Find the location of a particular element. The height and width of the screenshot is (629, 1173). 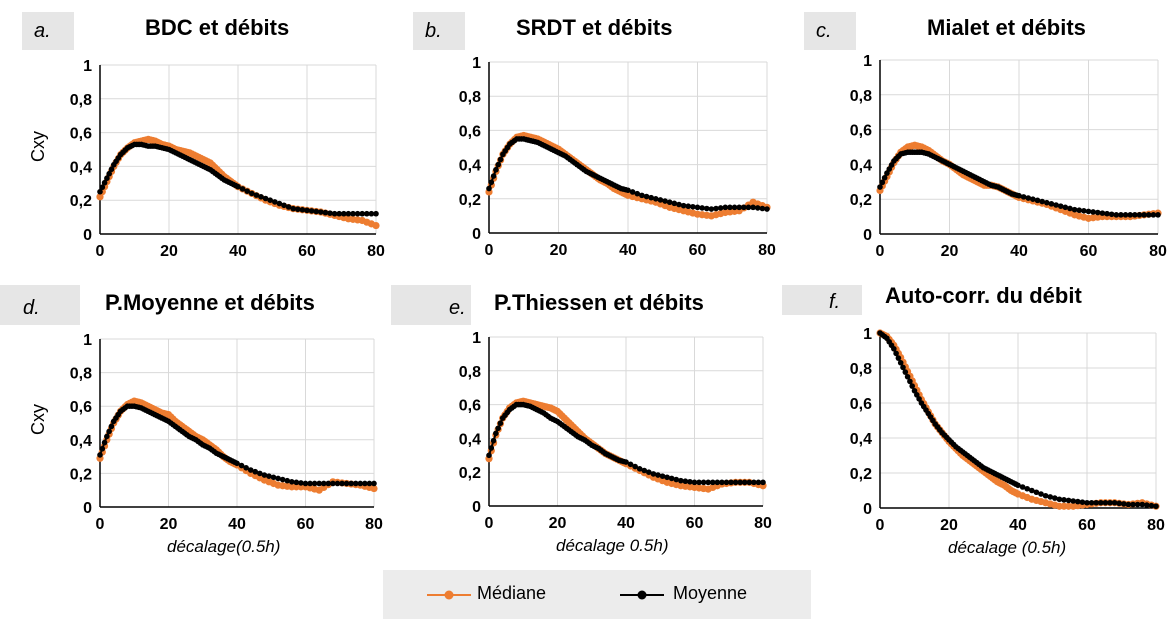

panel-letter: f. is located at coordinates (835, 302).